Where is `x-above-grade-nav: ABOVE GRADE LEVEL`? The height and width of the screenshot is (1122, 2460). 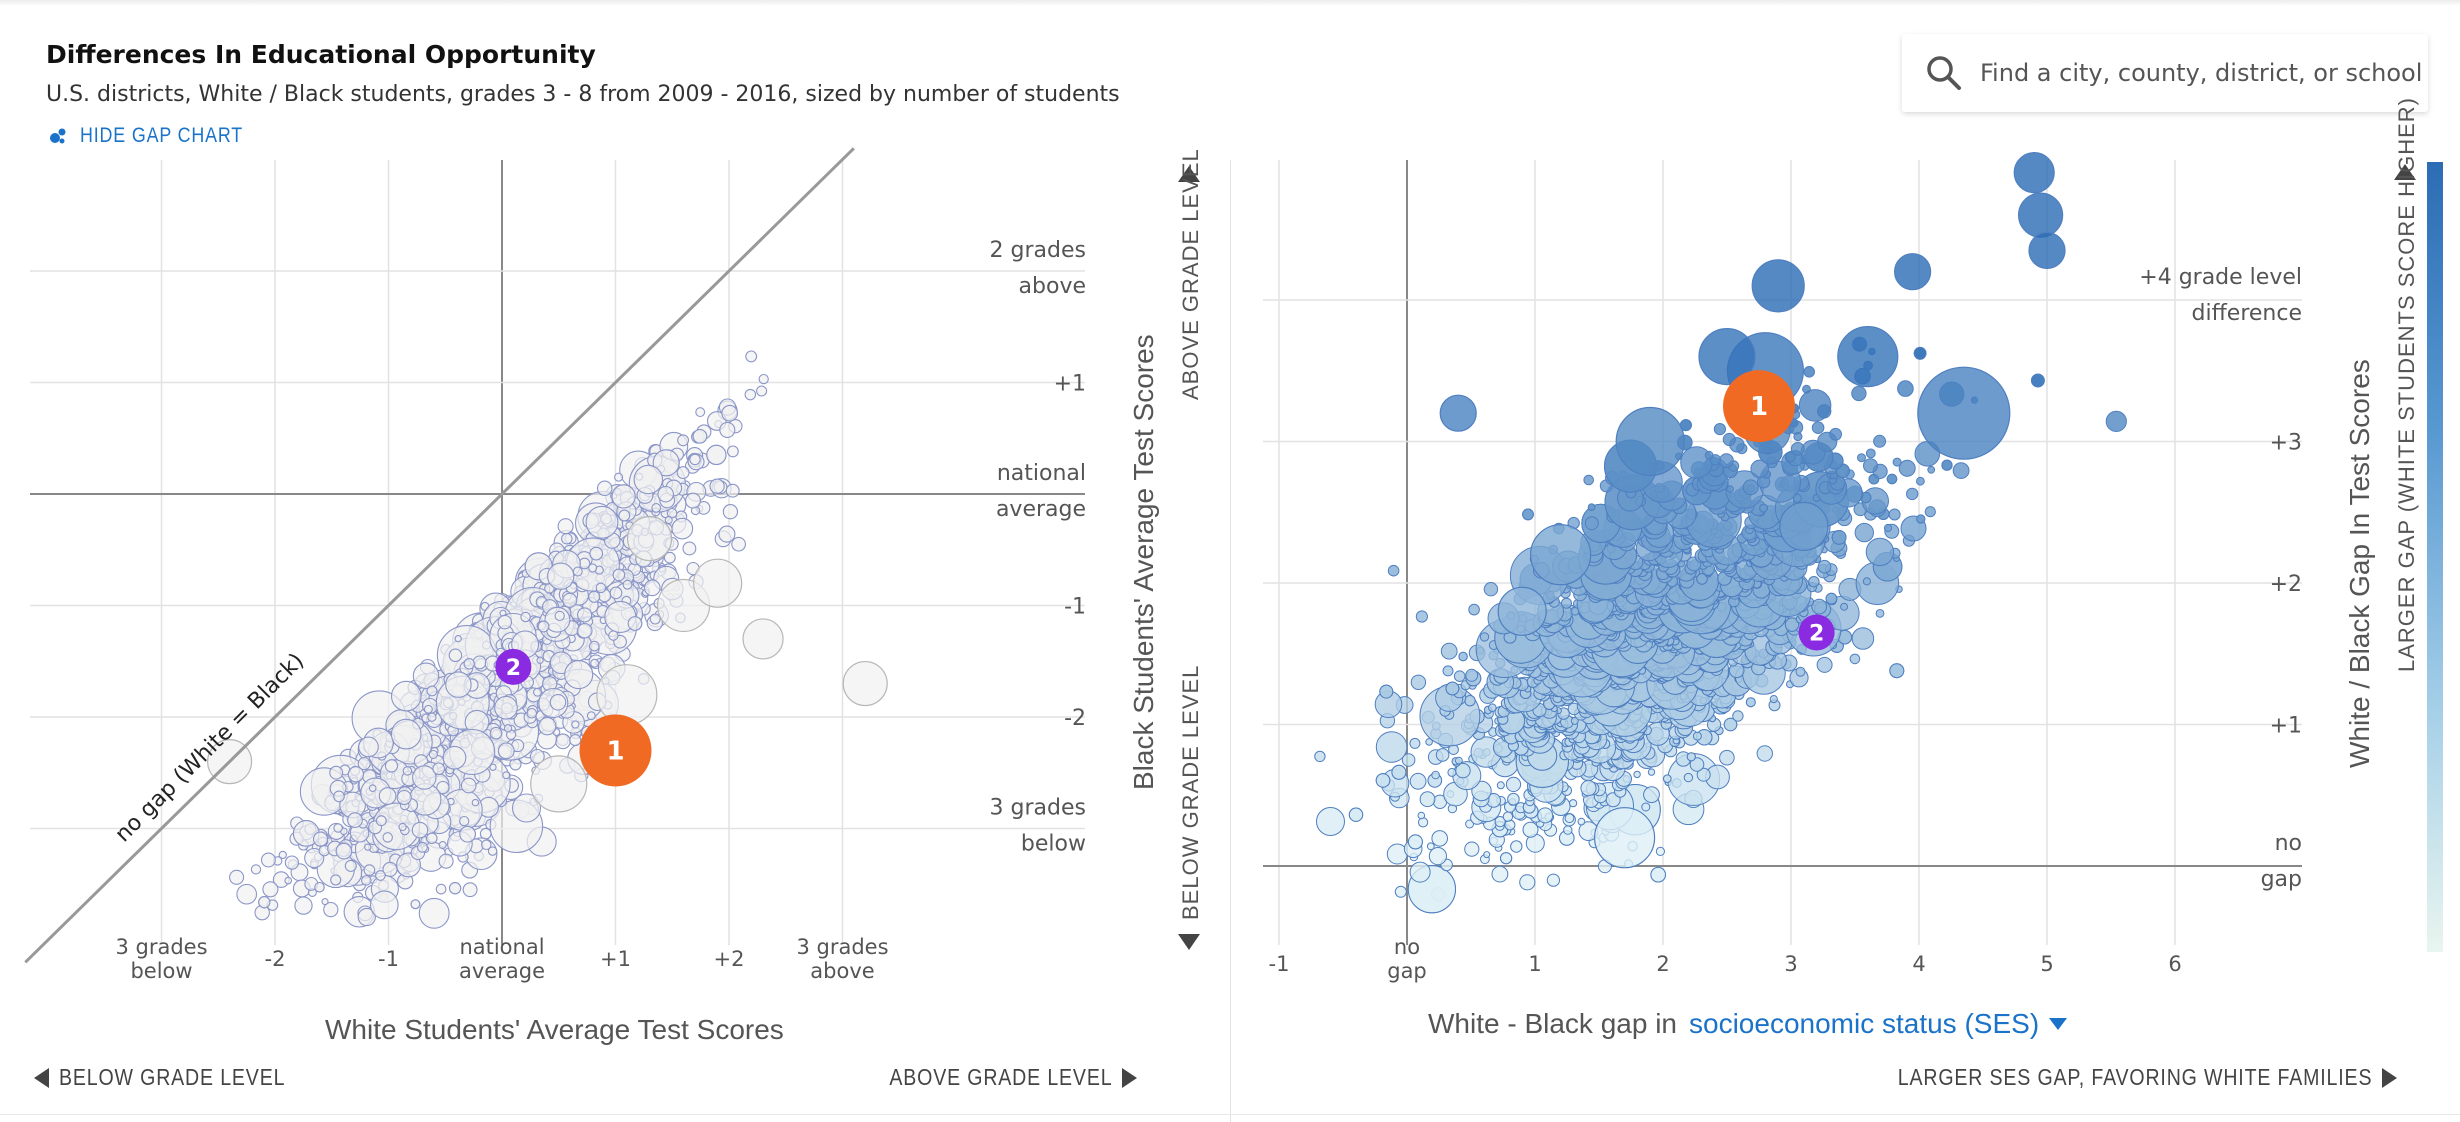 x-above-grade-nav: ABOVE GRADE LEVEL is located at coordinates (994, 1077).